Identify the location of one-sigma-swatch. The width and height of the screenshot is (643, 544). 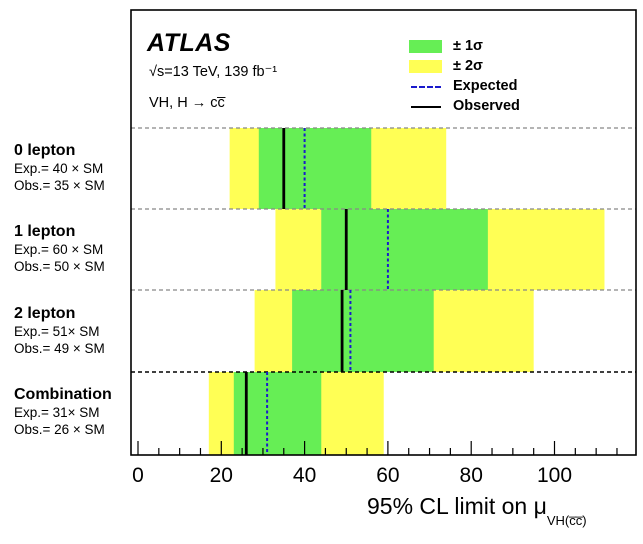
(425, 46).